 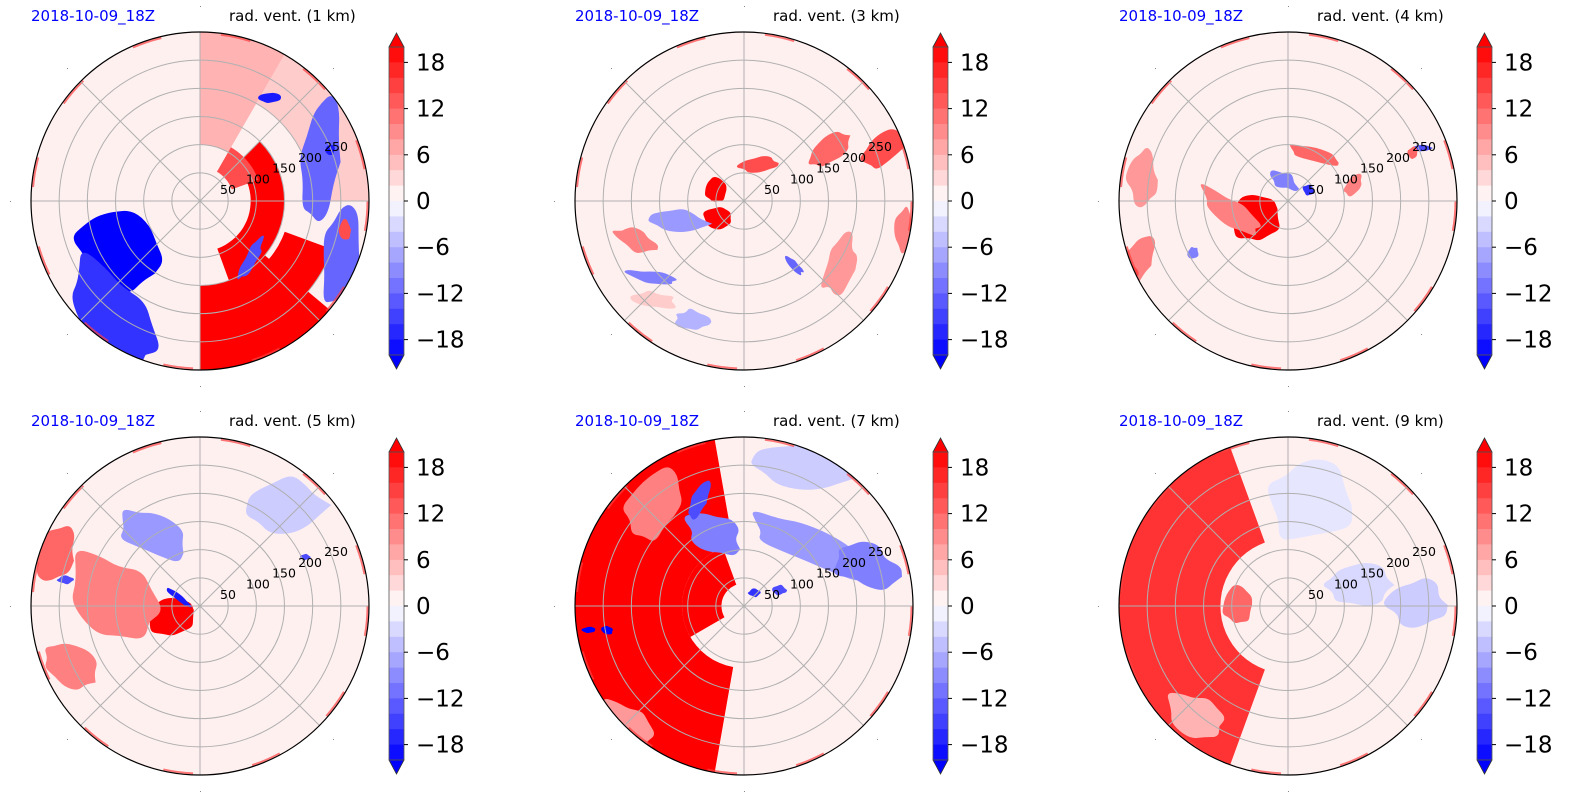 What do you see at coordinates (1511, 156) in the screenshot?
I see `colorbar-tick-label: 6` at bounding box center [1511, 156].